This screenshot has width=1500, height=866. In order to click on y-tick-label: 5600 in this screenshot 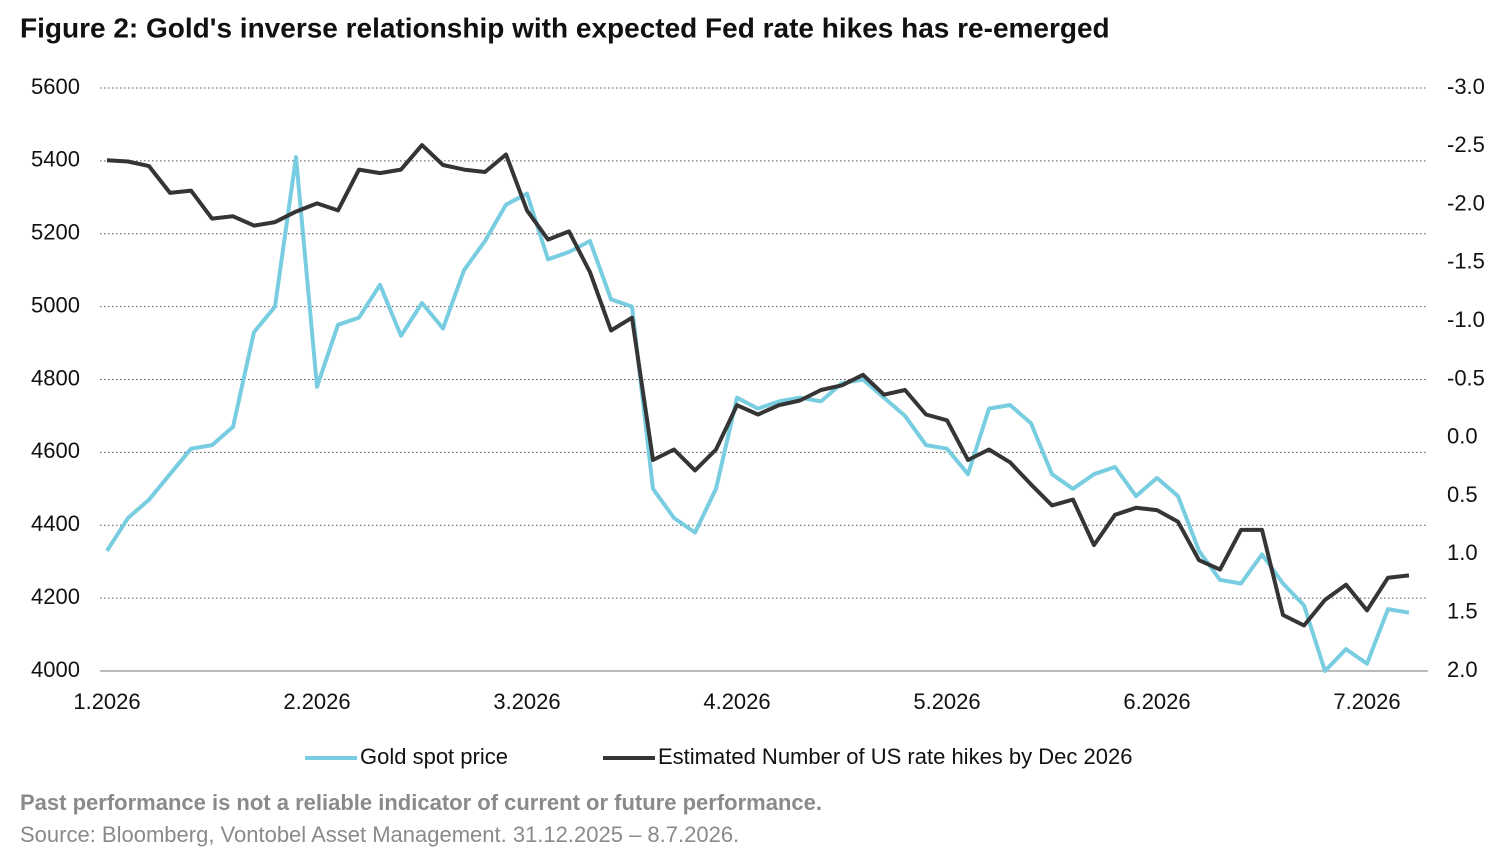, I will do `click(55, 86)`.